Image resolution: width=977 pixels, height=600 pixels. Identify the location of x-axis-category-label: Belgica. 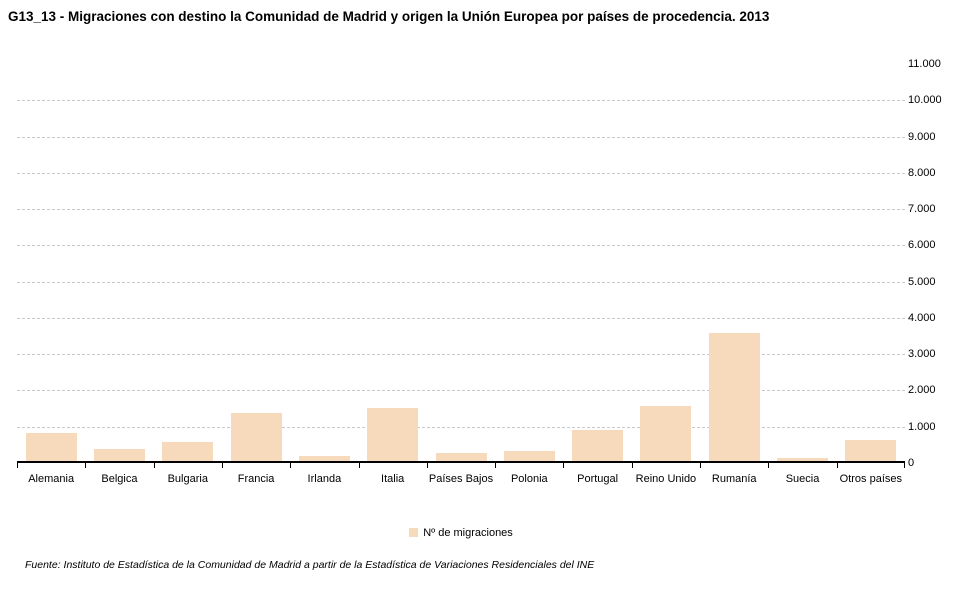
(119, 479).